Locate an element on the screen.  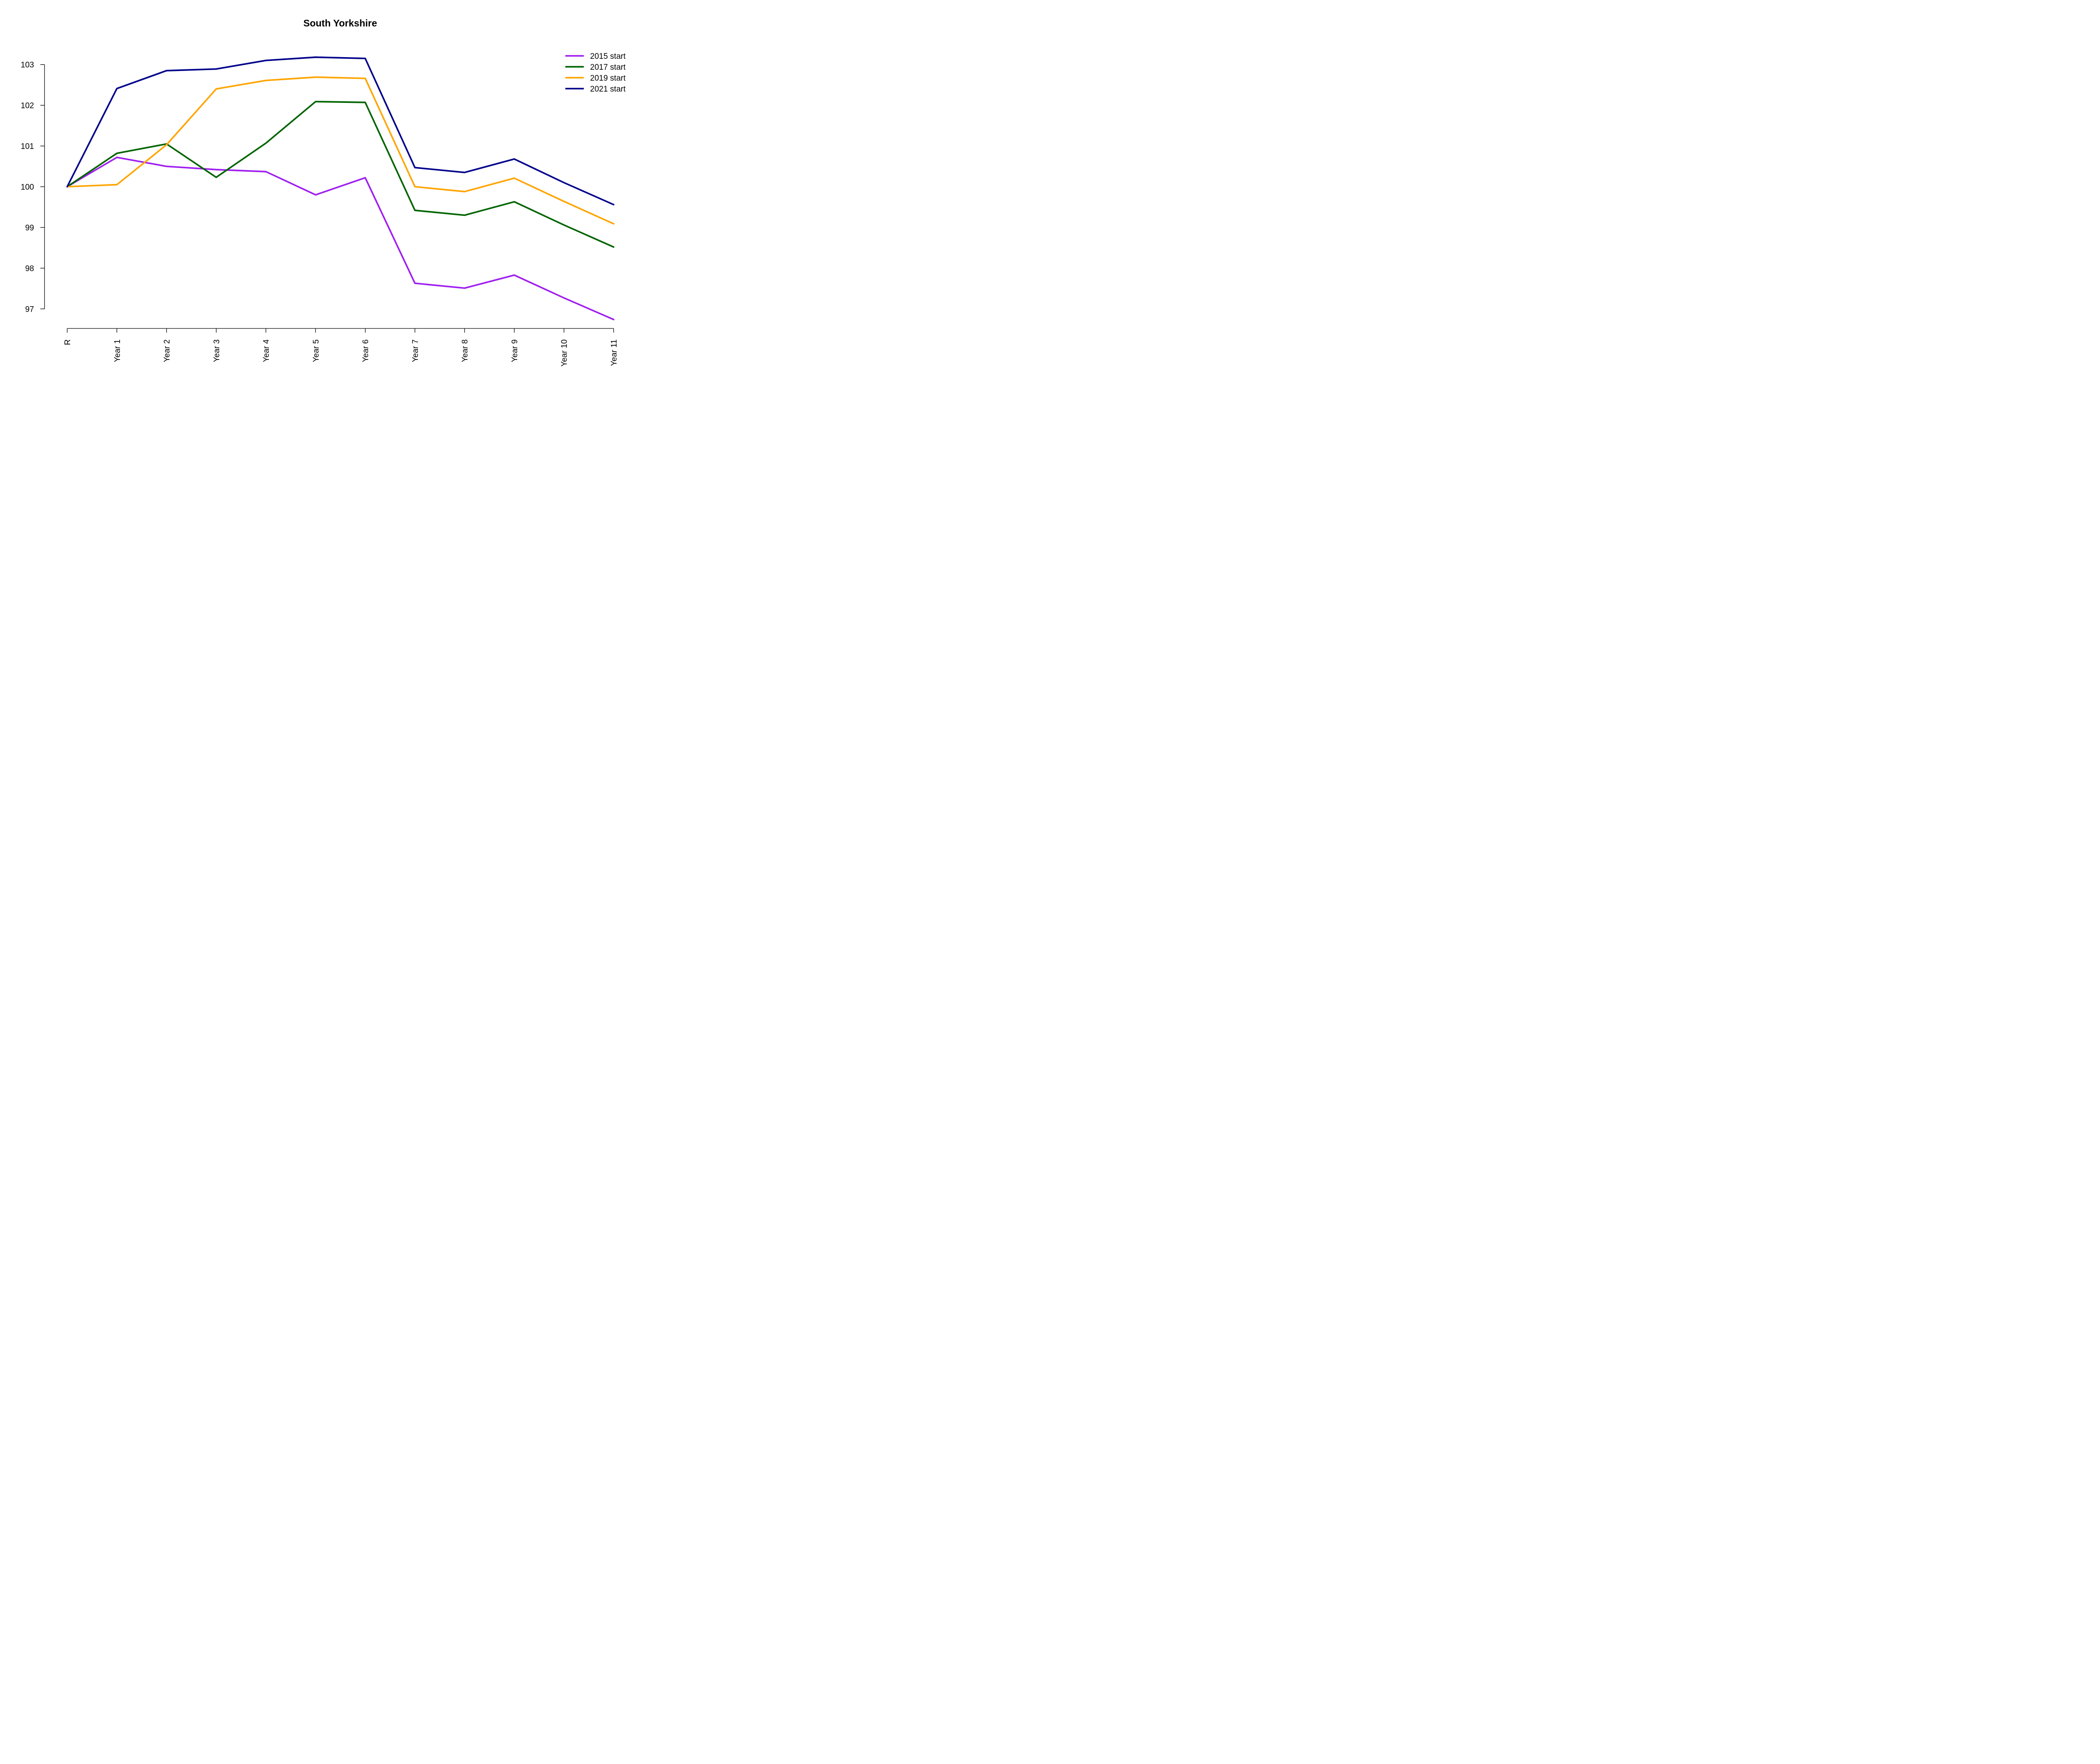
series-line-2019-start is located at coordinates (340, 150).